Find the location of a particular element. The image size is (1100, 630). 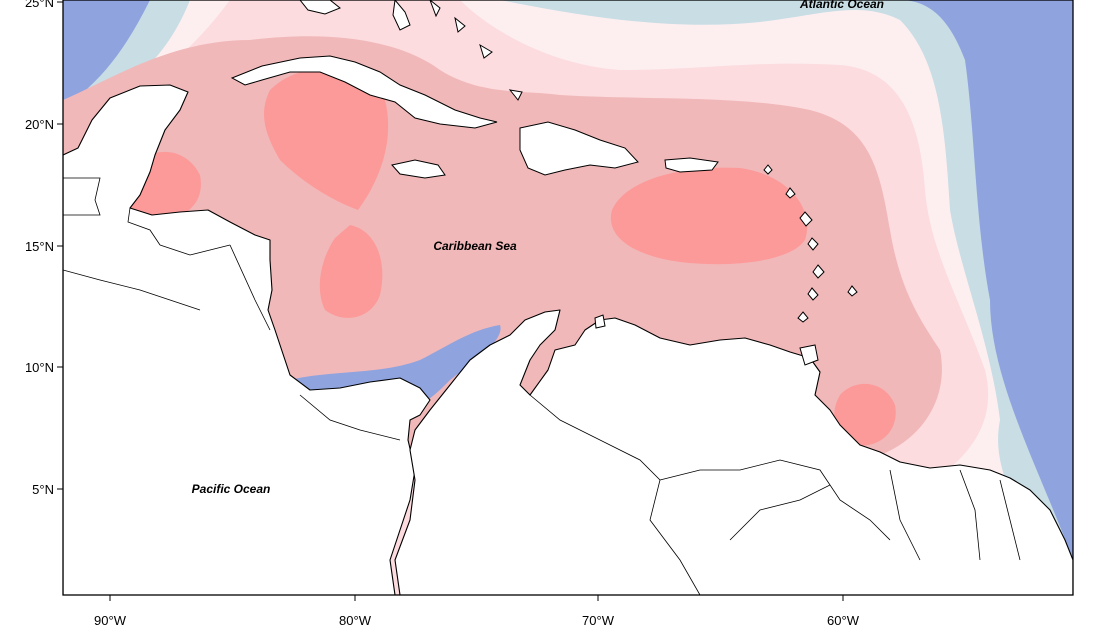

contour-strong-high-guyana is located at coordinates (865, 414).